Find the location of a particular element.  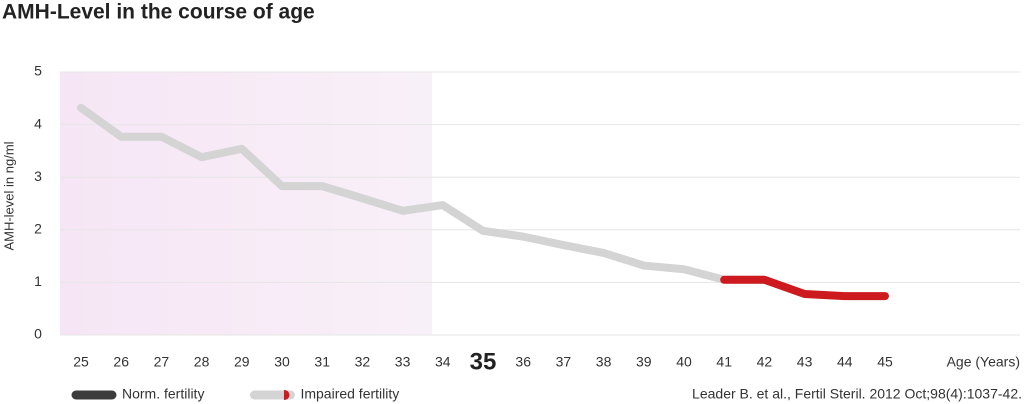

y-tick-label: 1 is located at coordinates (38, 281).